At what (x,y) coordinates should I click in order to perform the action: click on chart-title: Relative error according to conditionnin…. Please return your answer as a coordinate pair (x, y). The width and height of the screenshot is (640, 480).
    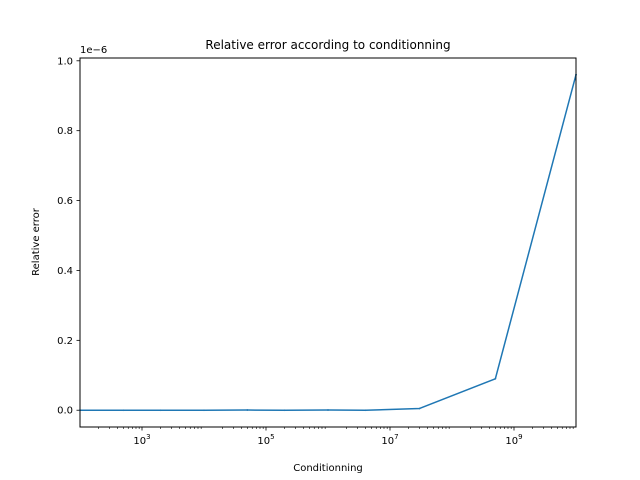
    Looking at the image, I should click on (327, 45).